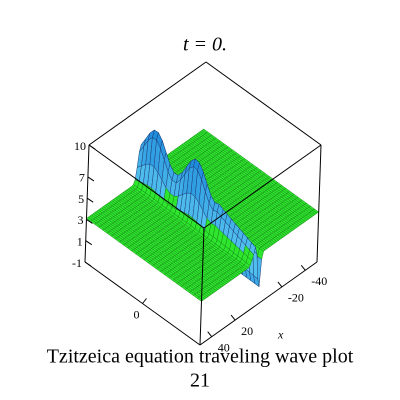 This screenshot has width=400, height=400. What do you see at coordinates (200, 381) in the screenshot?
I see `caption: 21` at bounding box center [200, 381].